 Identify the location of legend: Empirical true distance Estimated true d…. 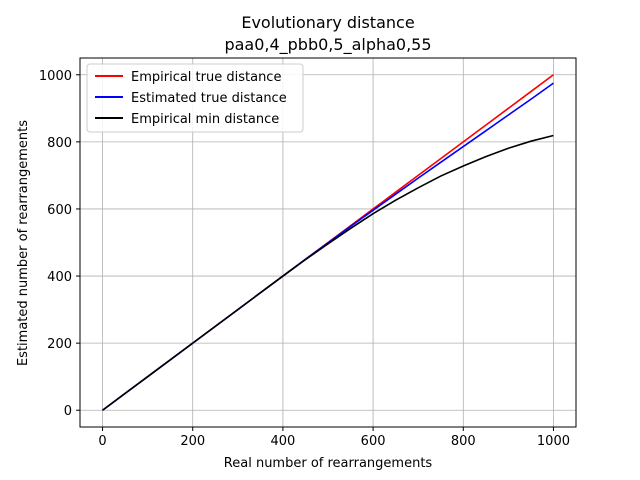
(195, 98).